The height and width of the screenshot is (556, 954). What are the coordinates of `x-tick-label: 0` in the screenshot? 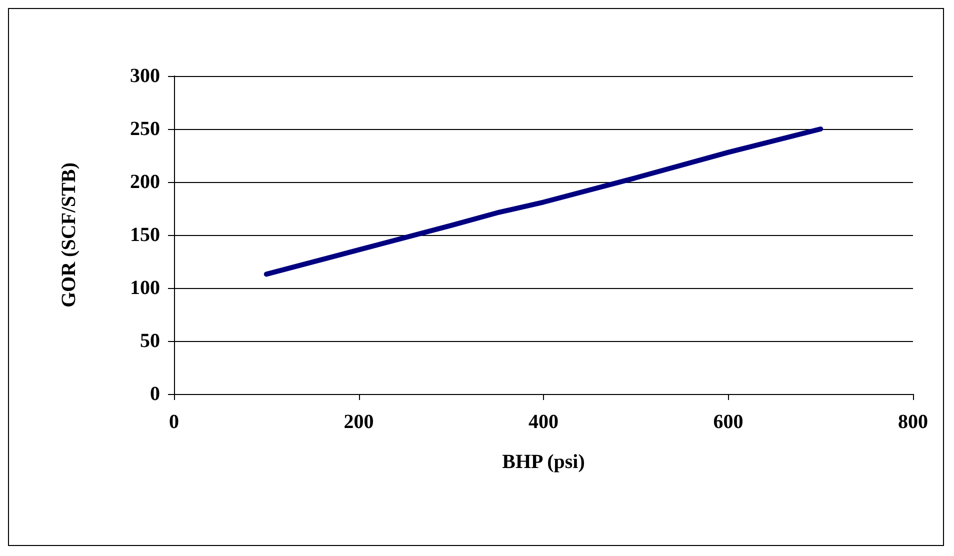 It's located at (174, 422).